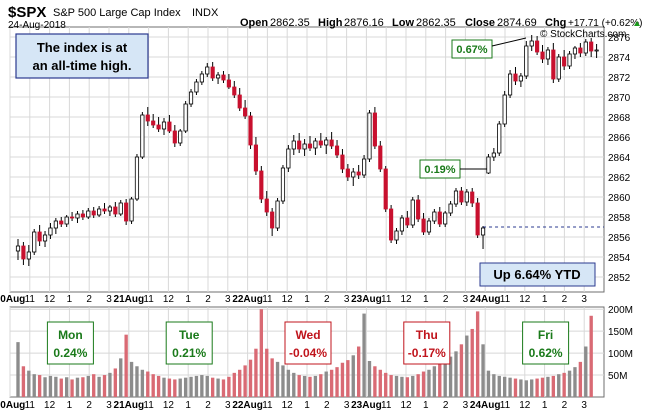  I want to click on exchange: INDX, so click(205, 13).